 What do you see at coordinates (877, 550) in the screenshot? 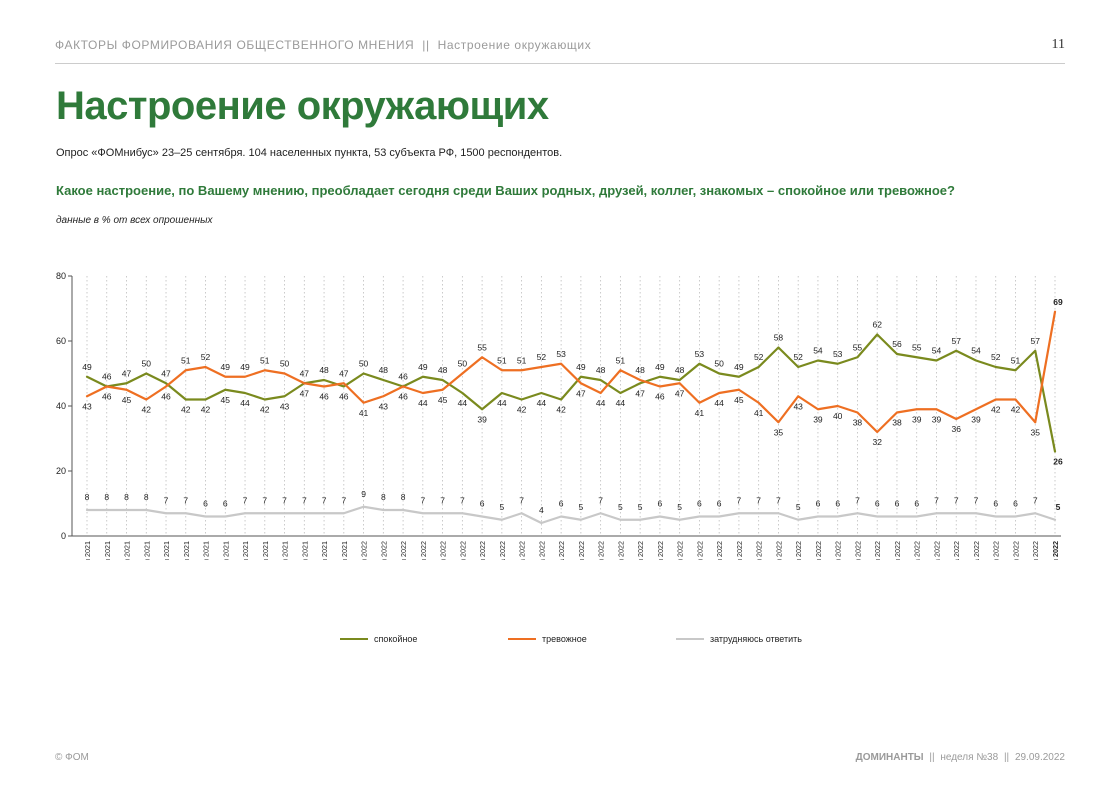
I see `x-tick-label: 24 июля 2022` at bounding box center [877, 550].